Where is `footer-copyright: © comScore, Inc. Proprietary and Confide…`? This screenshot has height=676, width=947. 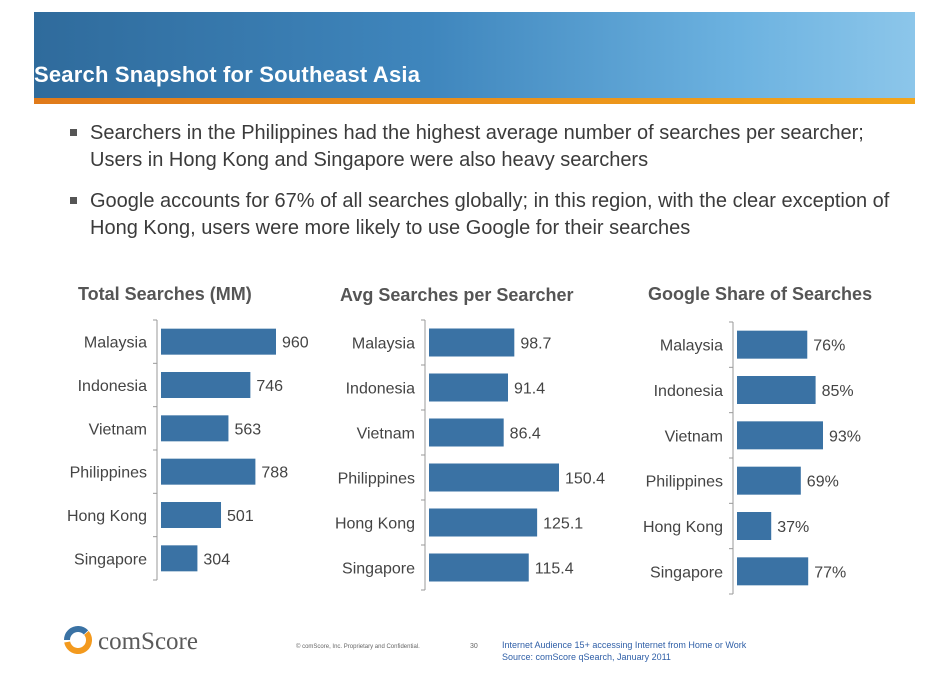
footer-copyright: © comScore, Inc. Proprietary and Confide… is located at coordinates (358, 647).